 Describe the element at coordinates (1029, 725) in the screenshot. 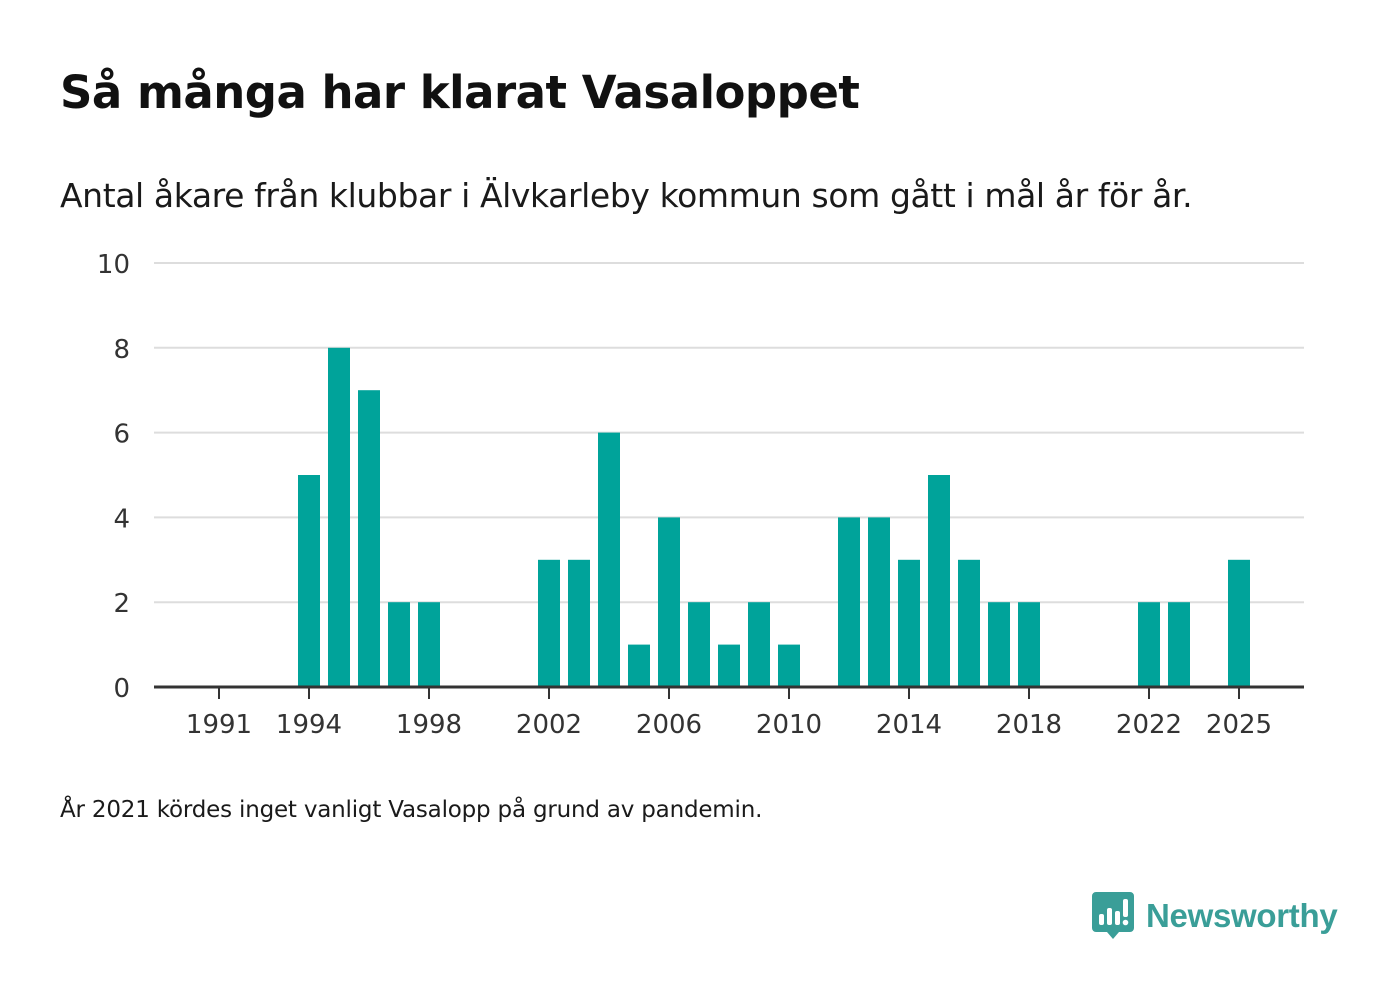

I see `x-tick-label: 2018` at that location.